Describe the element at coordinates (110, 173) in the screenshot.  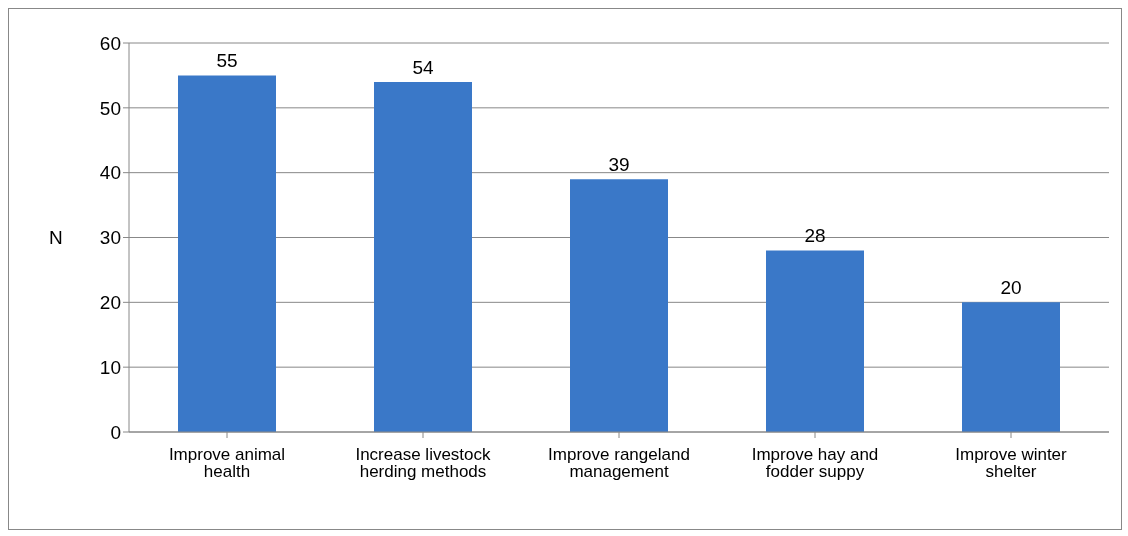
I see `y-tick-label: 40` at that location.